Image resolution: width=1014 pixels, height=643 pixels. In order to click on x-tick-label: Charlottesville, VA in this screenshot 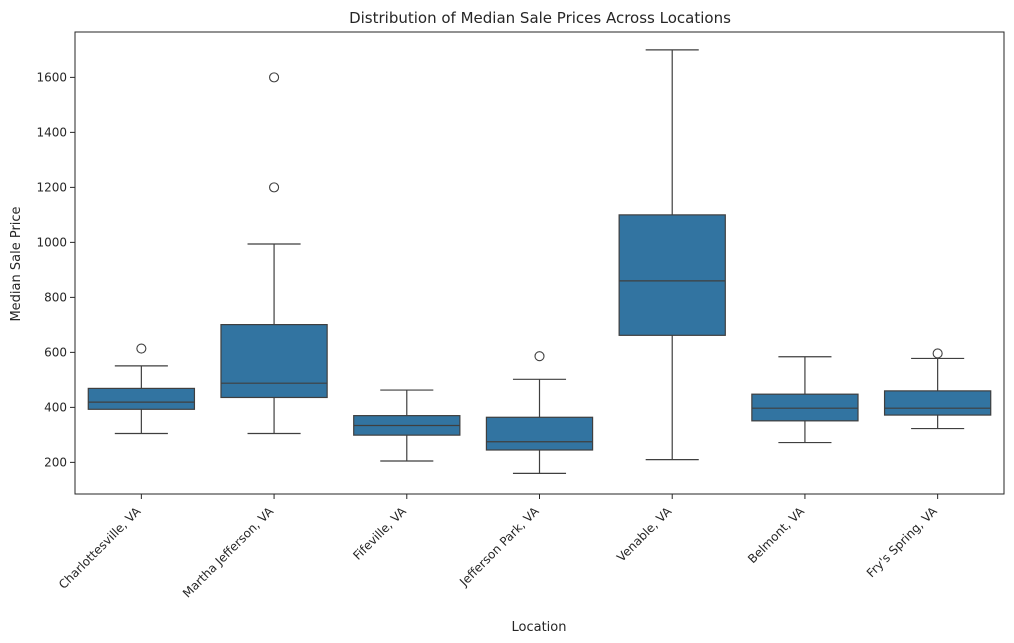, I will do `click(100, 548)`.